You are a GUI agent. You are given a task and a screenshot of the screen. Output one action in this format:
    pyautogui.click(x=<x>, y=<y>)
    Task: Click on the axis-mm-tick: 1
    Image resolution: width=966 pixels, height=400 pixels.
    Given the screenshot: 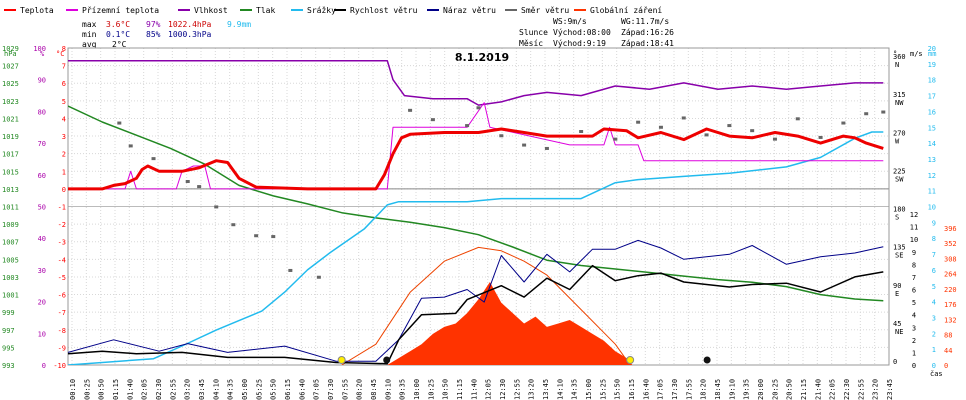 What is the action you would take?
    pyautogui.click(x=934, y=350)
    